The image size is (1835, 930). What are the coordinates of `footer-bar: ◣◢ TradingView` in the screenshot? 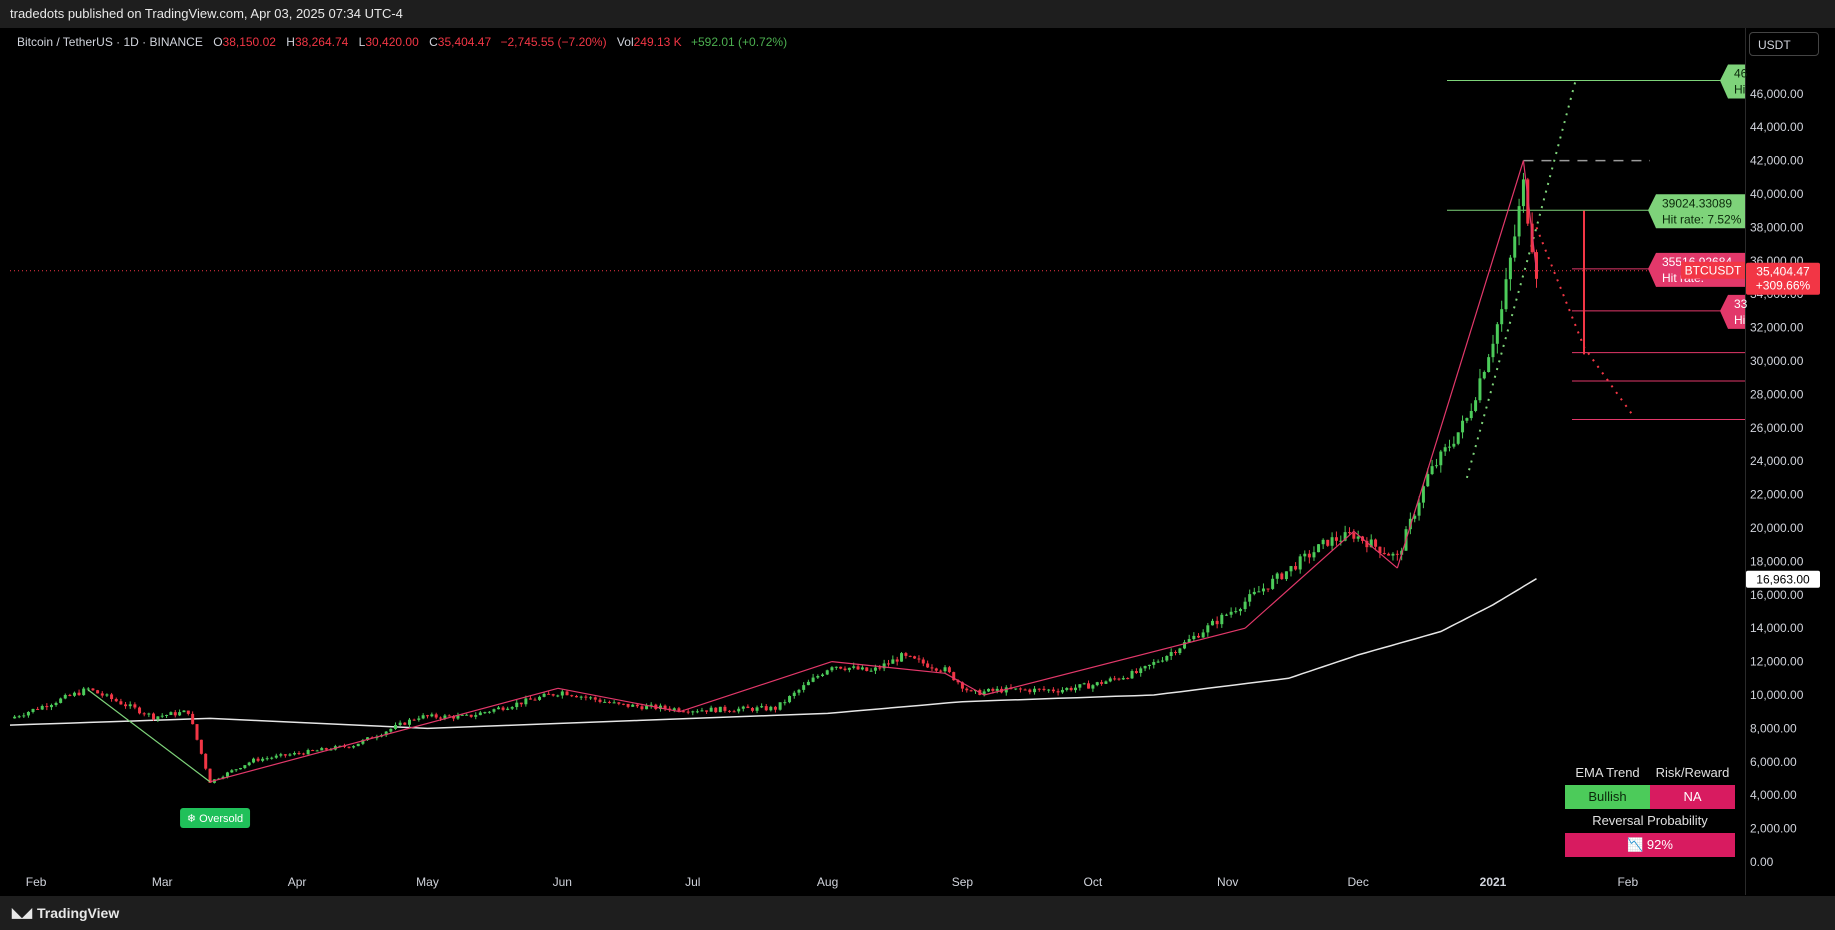 It's located at (917, 913).